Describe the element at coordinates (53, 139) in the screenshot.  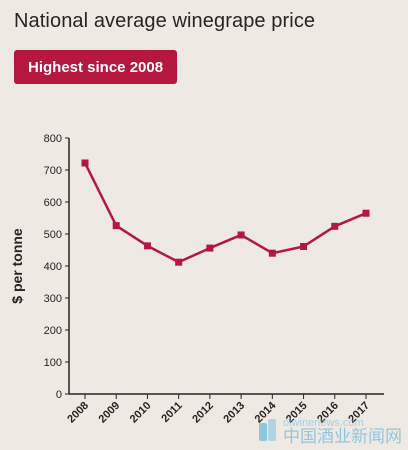
I see `y-tick-label: 800` at that location.